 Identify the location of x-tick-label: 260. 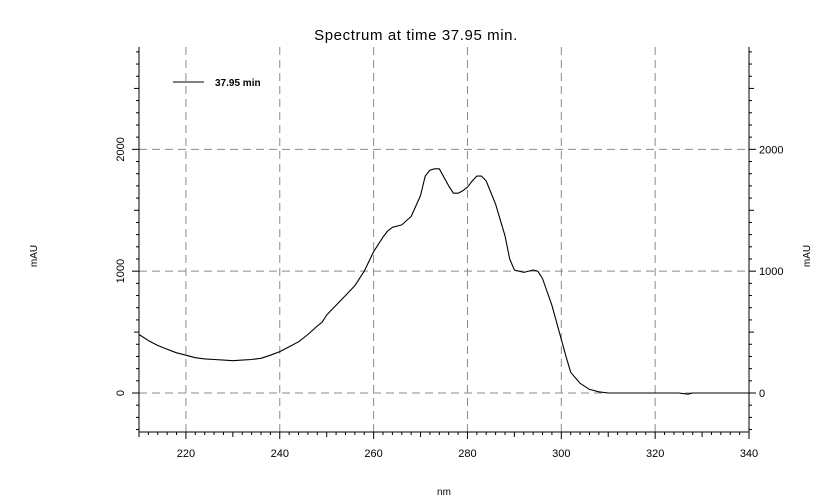
(373, 454).